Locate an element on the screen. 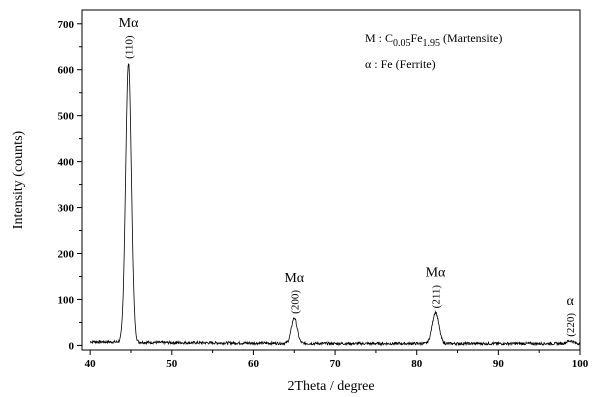 The image size is (592, 397). legend-iron: Fe is located at coordinates (417, 38).